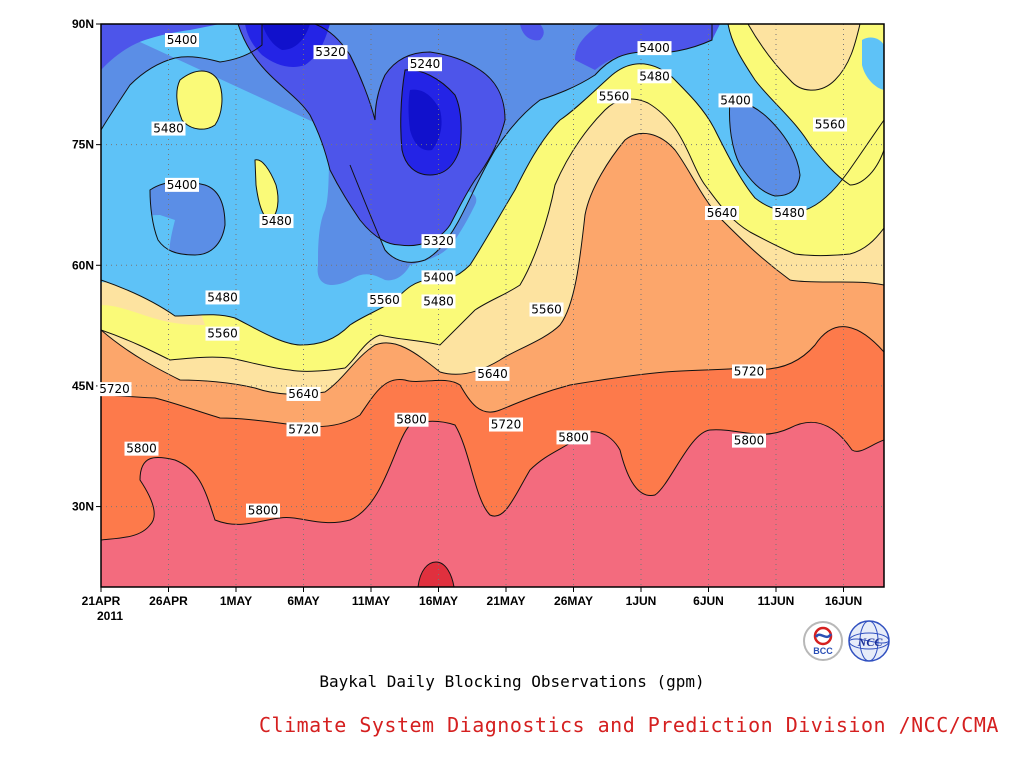 The width and height of the screenshot is (1024, 768). I want to click on contour-label: 5320, so click(438, 241).